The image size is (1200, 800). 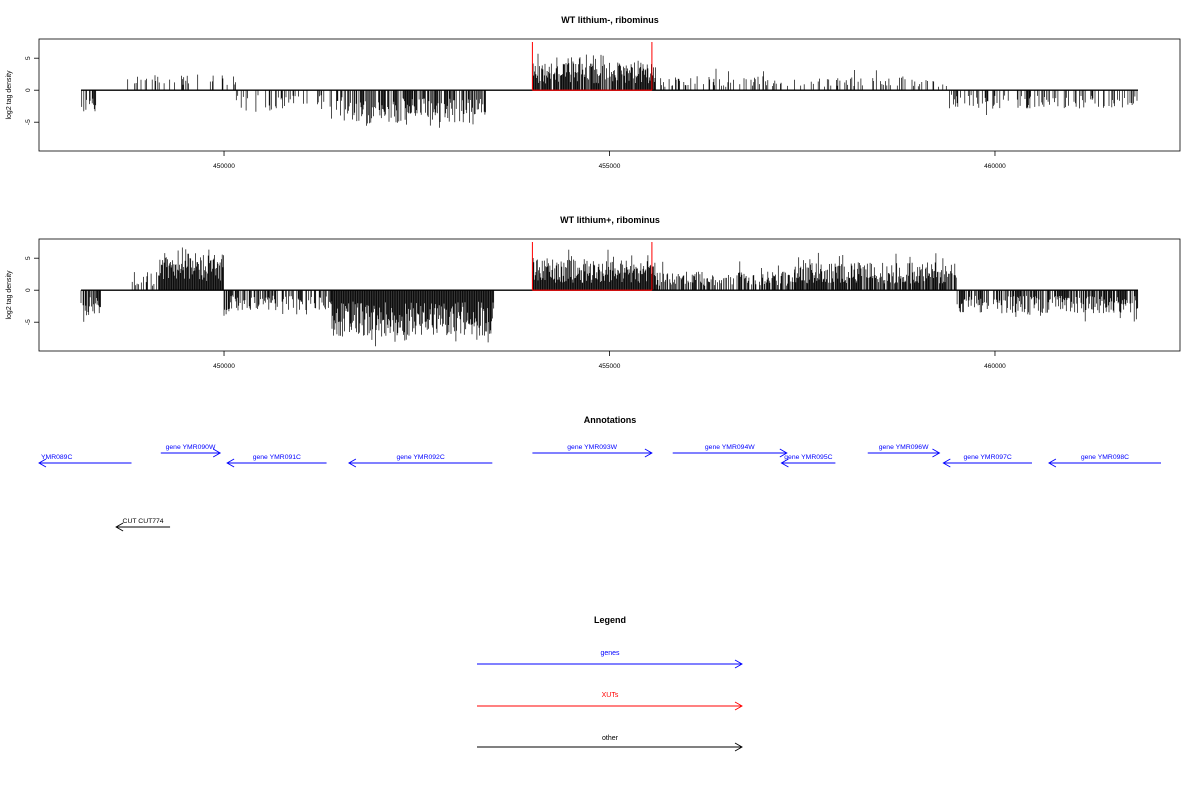 I want to click on feature-gene-ymr095c: gene YMR095C, so click(x=808, y=461).